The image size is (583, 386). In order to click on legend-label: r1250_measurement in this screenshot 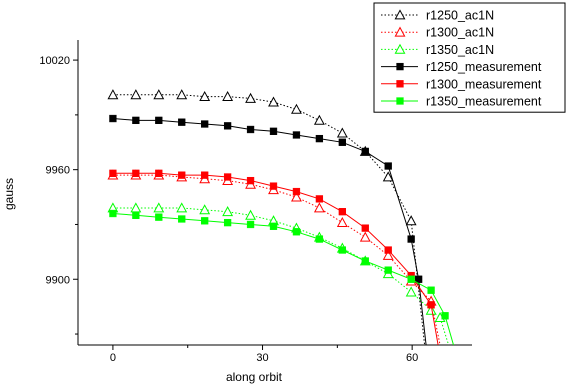, I will do `click(484, 67)`.